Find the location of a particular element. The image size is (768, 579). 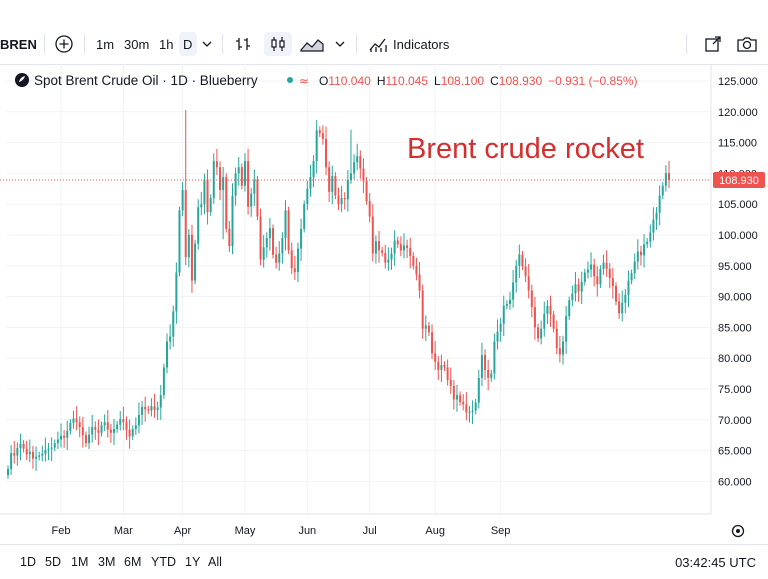

interval-d: D is located at coordinates (187, 44).